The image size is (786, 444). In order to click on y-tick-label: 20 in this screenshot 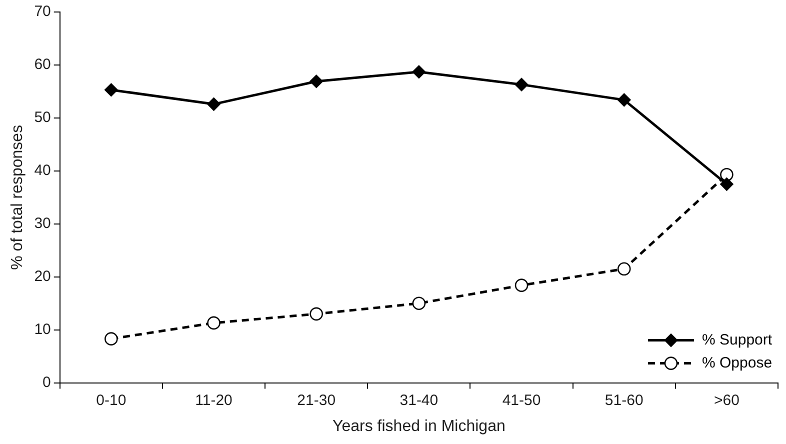, I will do `click(42, 276)`.